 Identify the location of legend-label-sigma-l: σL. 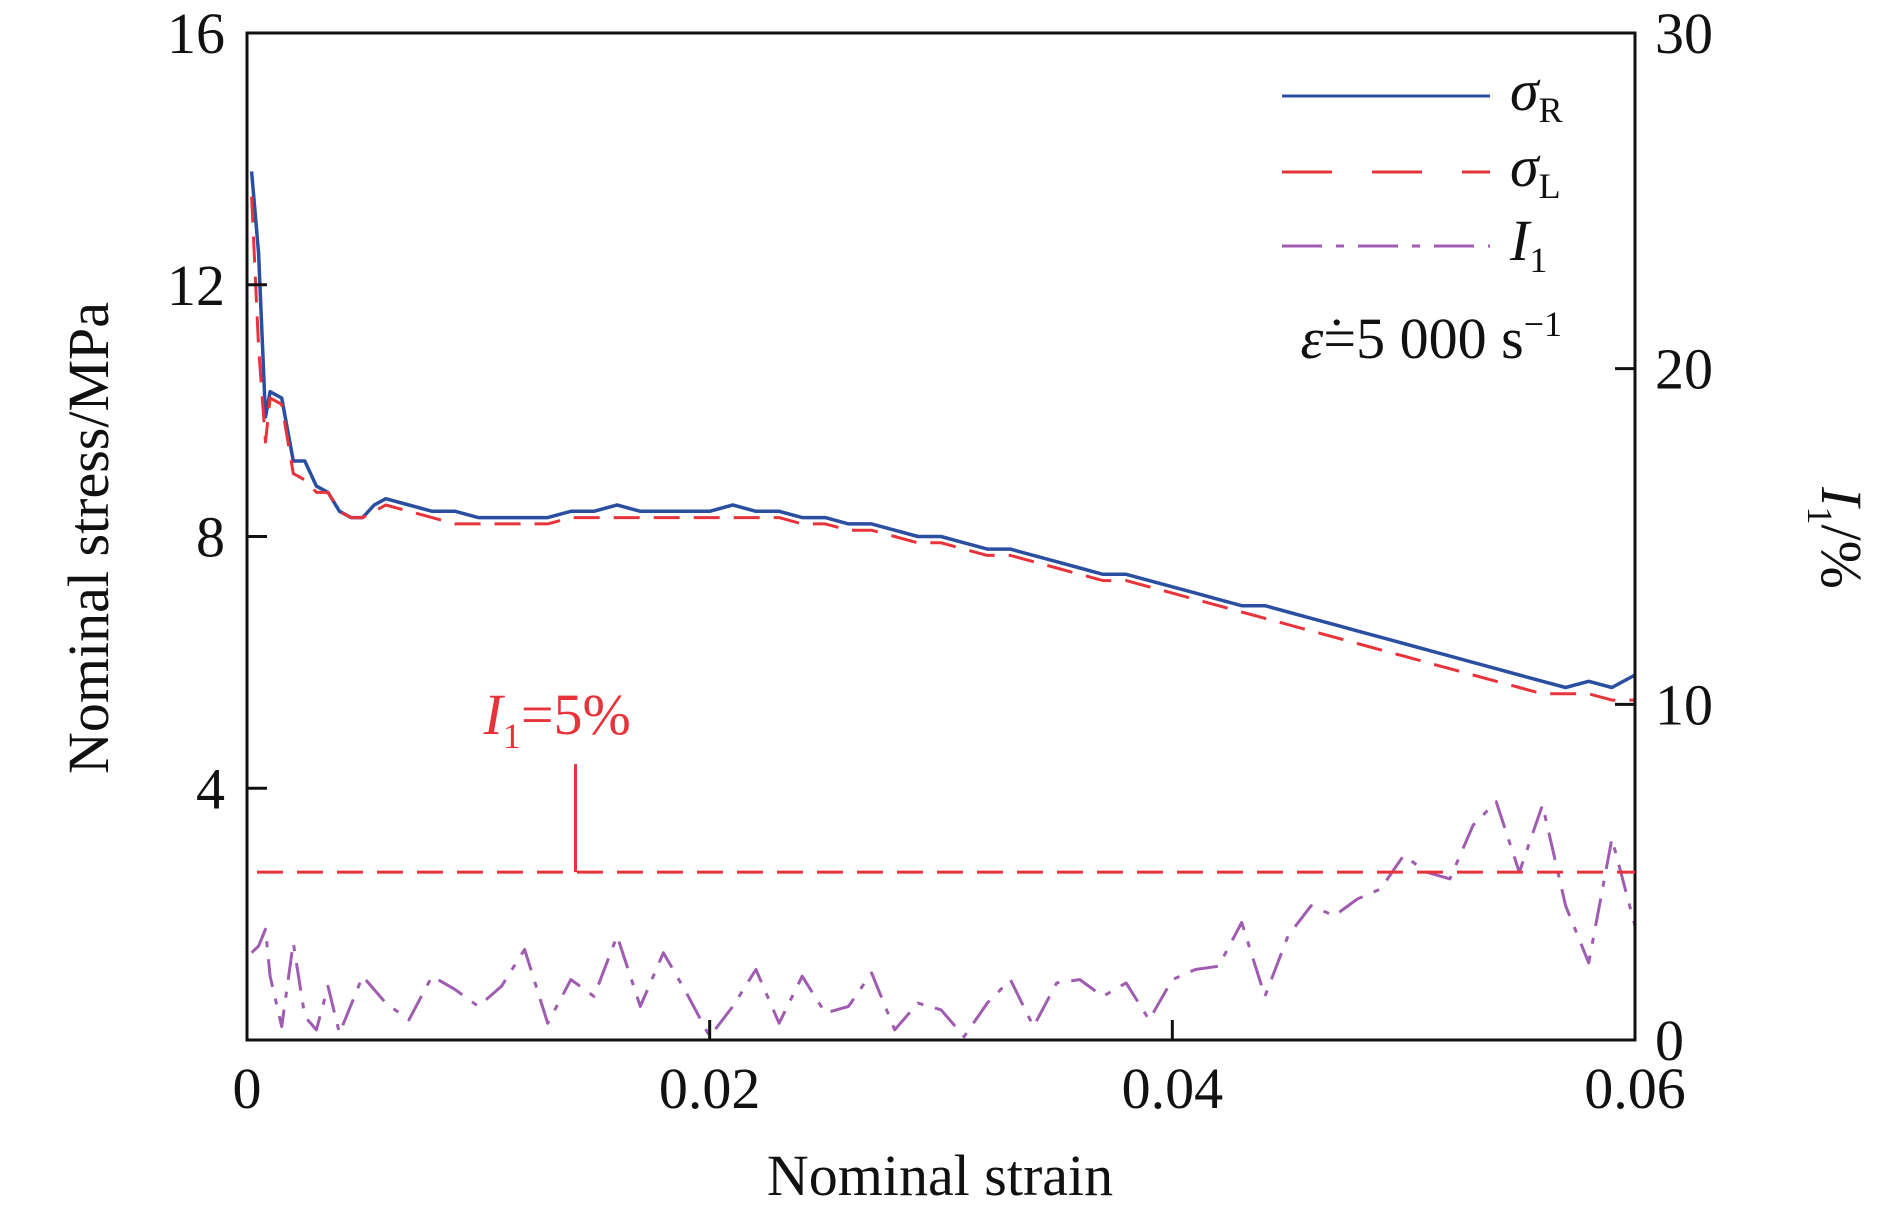
(1535, 170).